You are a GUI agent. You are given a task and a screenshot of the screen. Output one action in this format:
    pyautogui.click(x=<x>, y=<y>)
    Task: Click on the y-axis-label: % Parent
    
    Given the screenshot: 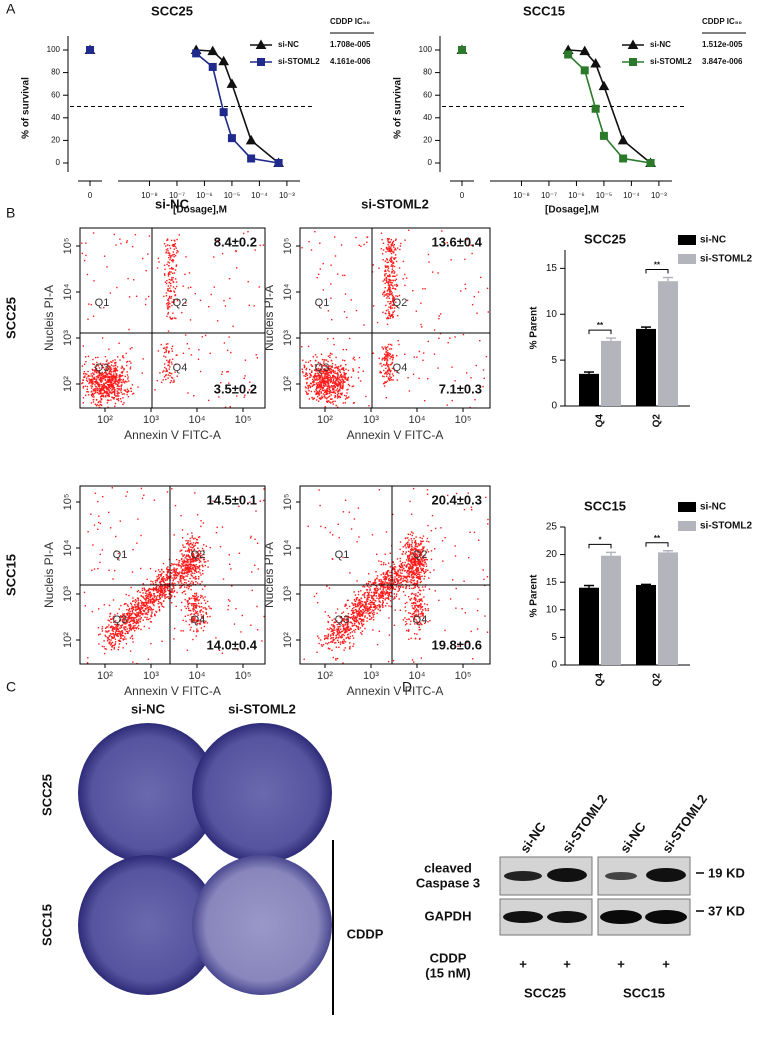 What is the action you would take?
    pyautogui.click(x=534, y=595)
    